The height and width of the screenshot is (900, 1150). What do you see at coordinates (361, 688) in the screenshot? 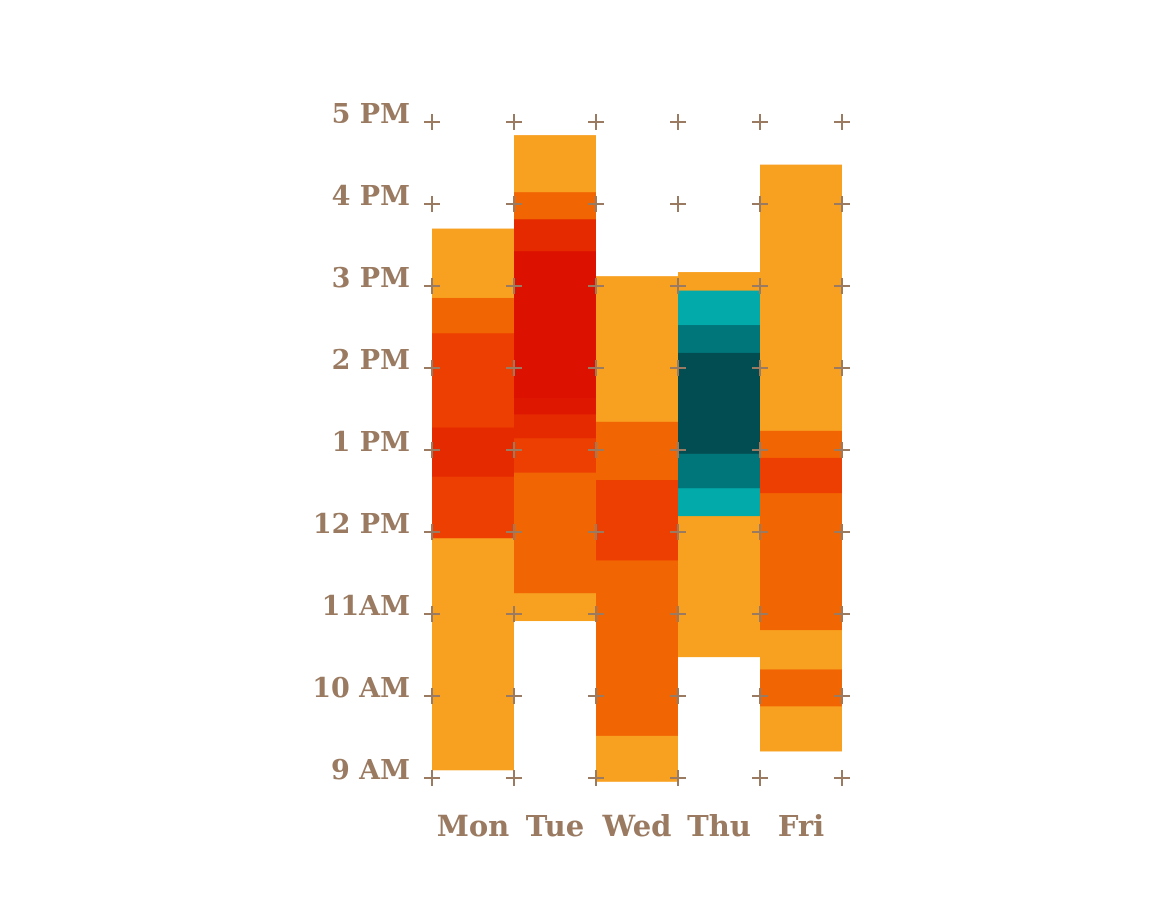
I see `y-tick-label: 10 AM` at bounding box center [361, 688].